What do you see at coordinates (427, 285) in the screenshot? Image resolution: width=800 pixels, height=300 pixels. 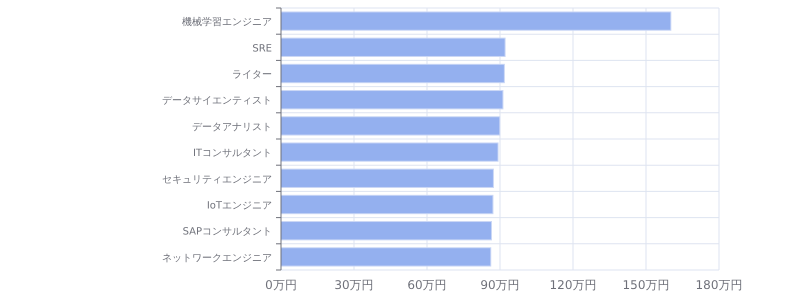 I see `x-tick-label: 60万円` at bounding box center [427, 285].